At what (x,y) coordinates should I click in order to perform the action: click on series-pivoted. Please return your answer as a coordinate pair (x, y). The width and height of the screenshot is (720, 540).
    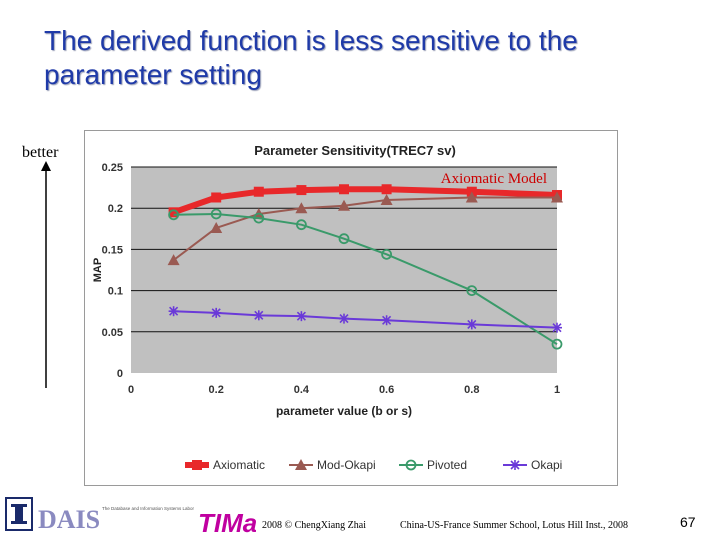
    Looking at the image, I should click on (365, 279).